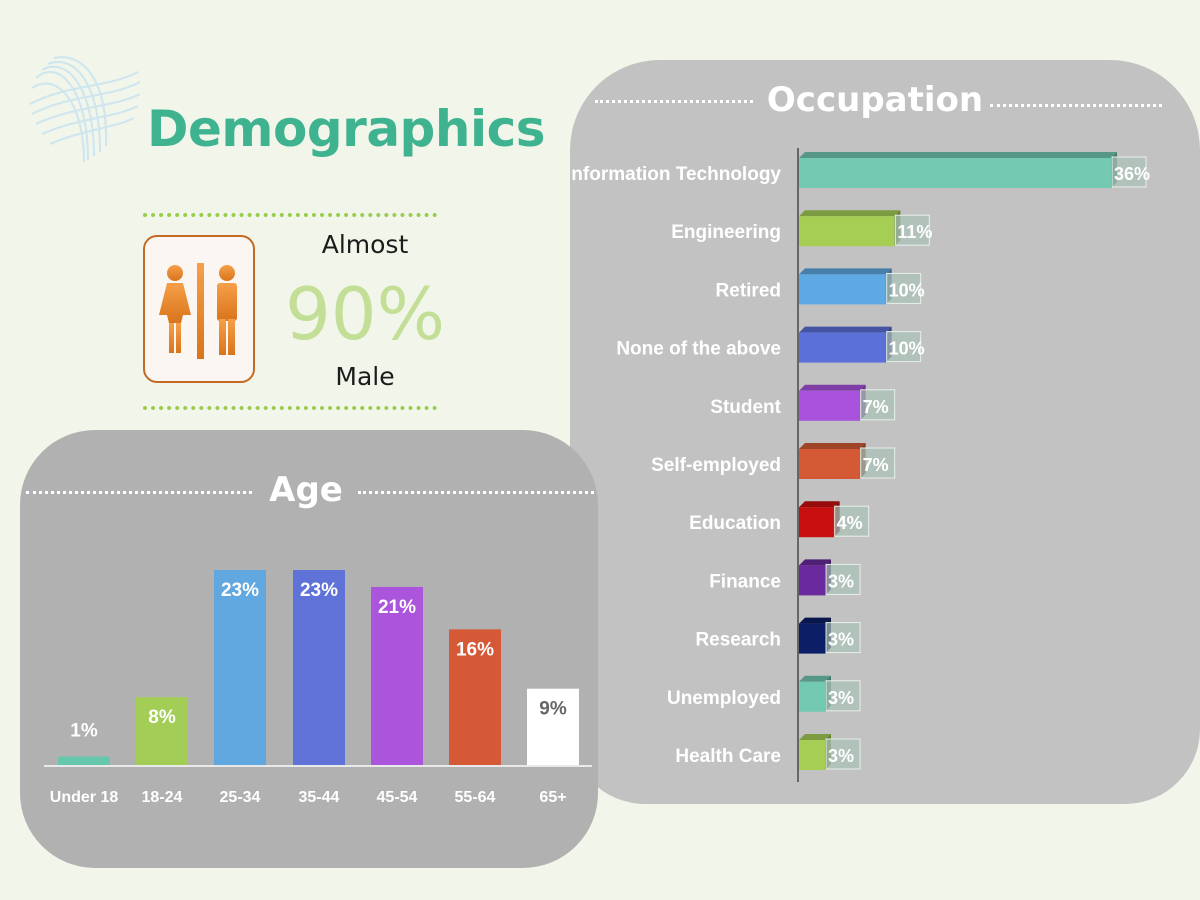 This screenshot has width=1200, height=900. I want to click on category-label: Engineering, so click(726, 232).